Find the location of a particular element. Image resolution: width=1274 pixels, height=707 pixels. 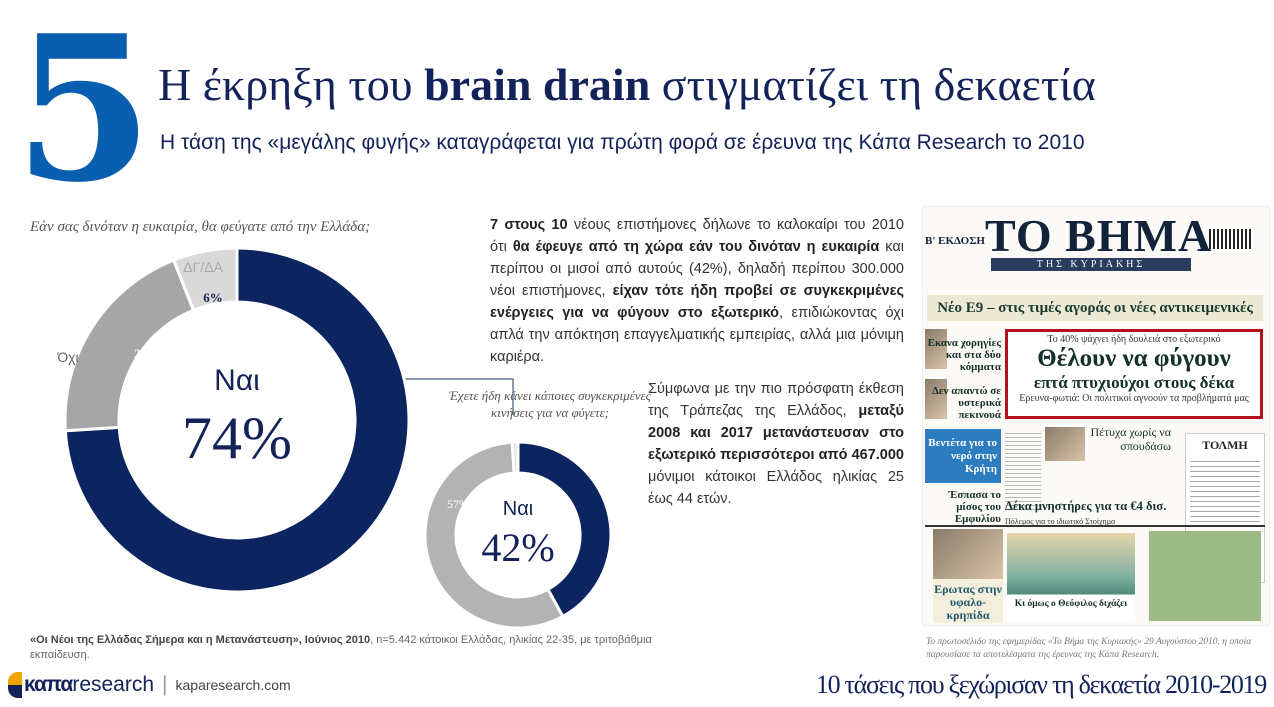

deka-subhead: Πόλεμος για το ιδιωτικό Στοίχημα is located at coordinates (1060, 521).